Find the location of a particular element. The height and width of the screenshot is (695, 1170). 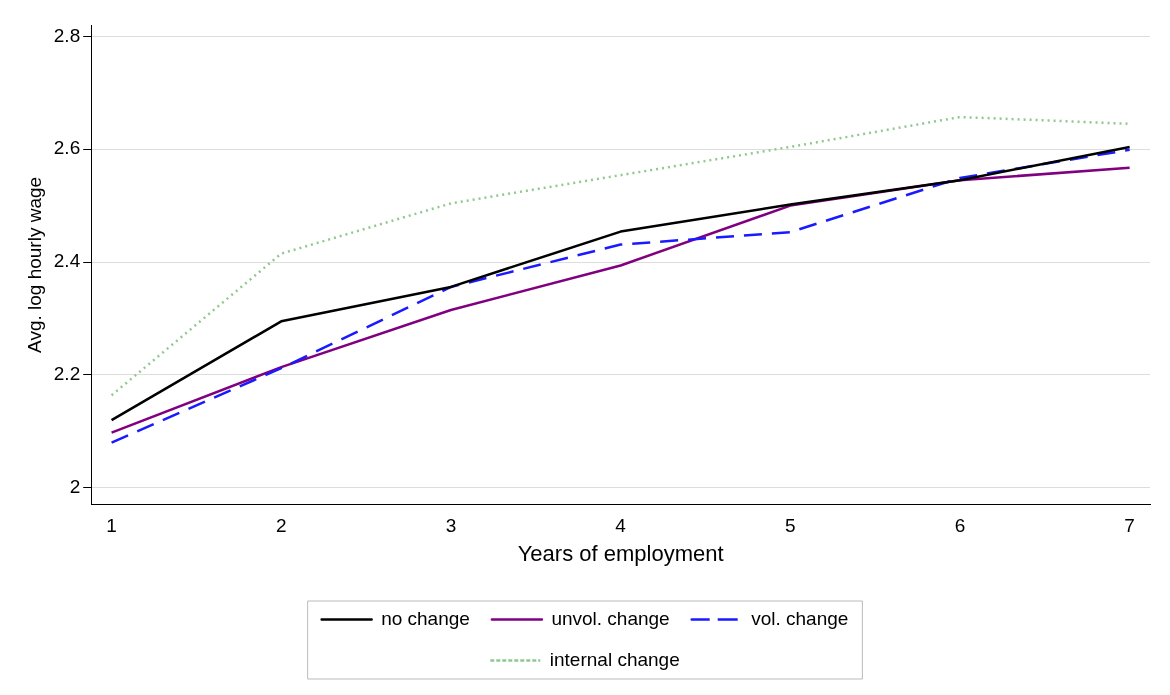

y-tick-label: 2.2 is located at coordinates (67, 374).